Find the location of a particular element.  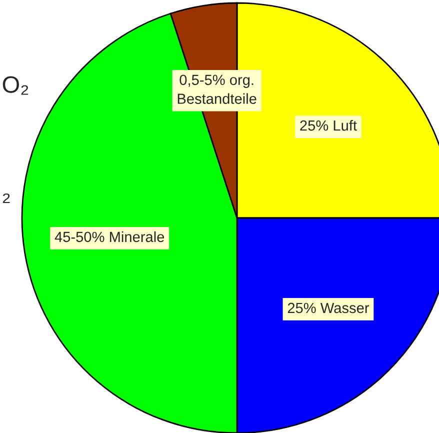

slice-label: 0,5-5% org. Bestandteile is located at coordinates (217, 89).